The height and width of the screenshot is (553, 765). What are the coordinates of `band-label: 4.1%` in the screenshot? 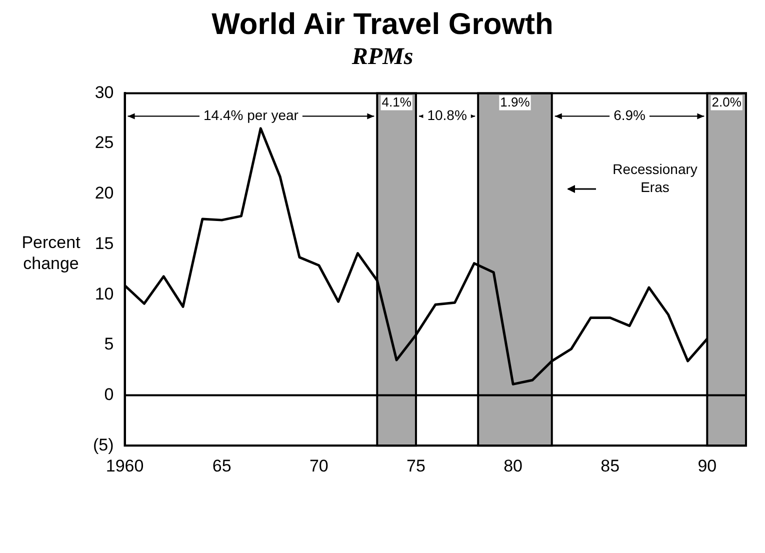 It's located at (397, 102).